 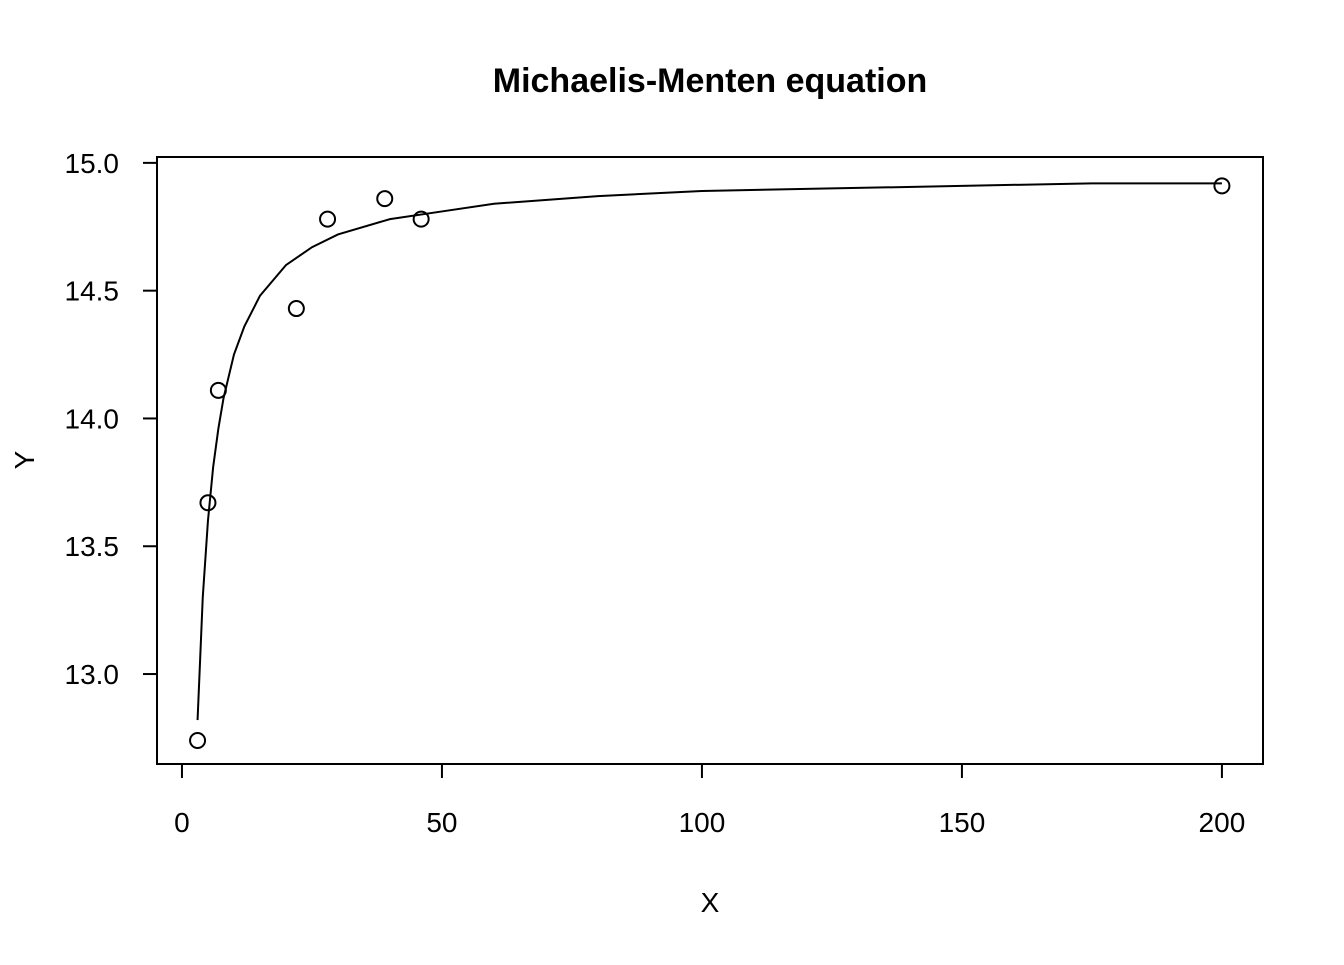 What do you see at coordinates (24, 459) in the screenshot?
I see `y-axis-label: Y` at bounding box center [24, 459].